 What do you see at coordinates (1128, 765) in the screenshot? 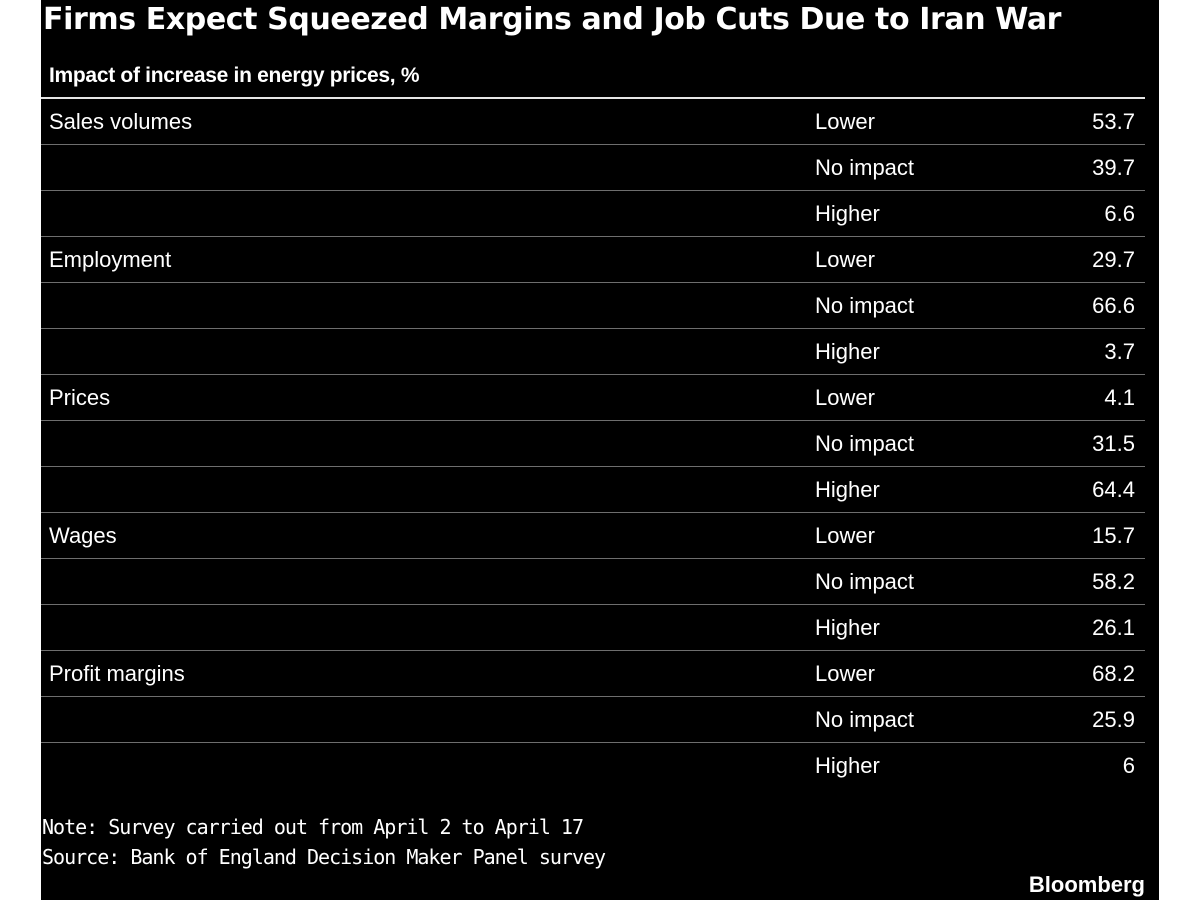
I see `row-value: 6` at bounding box center [1128, 765].